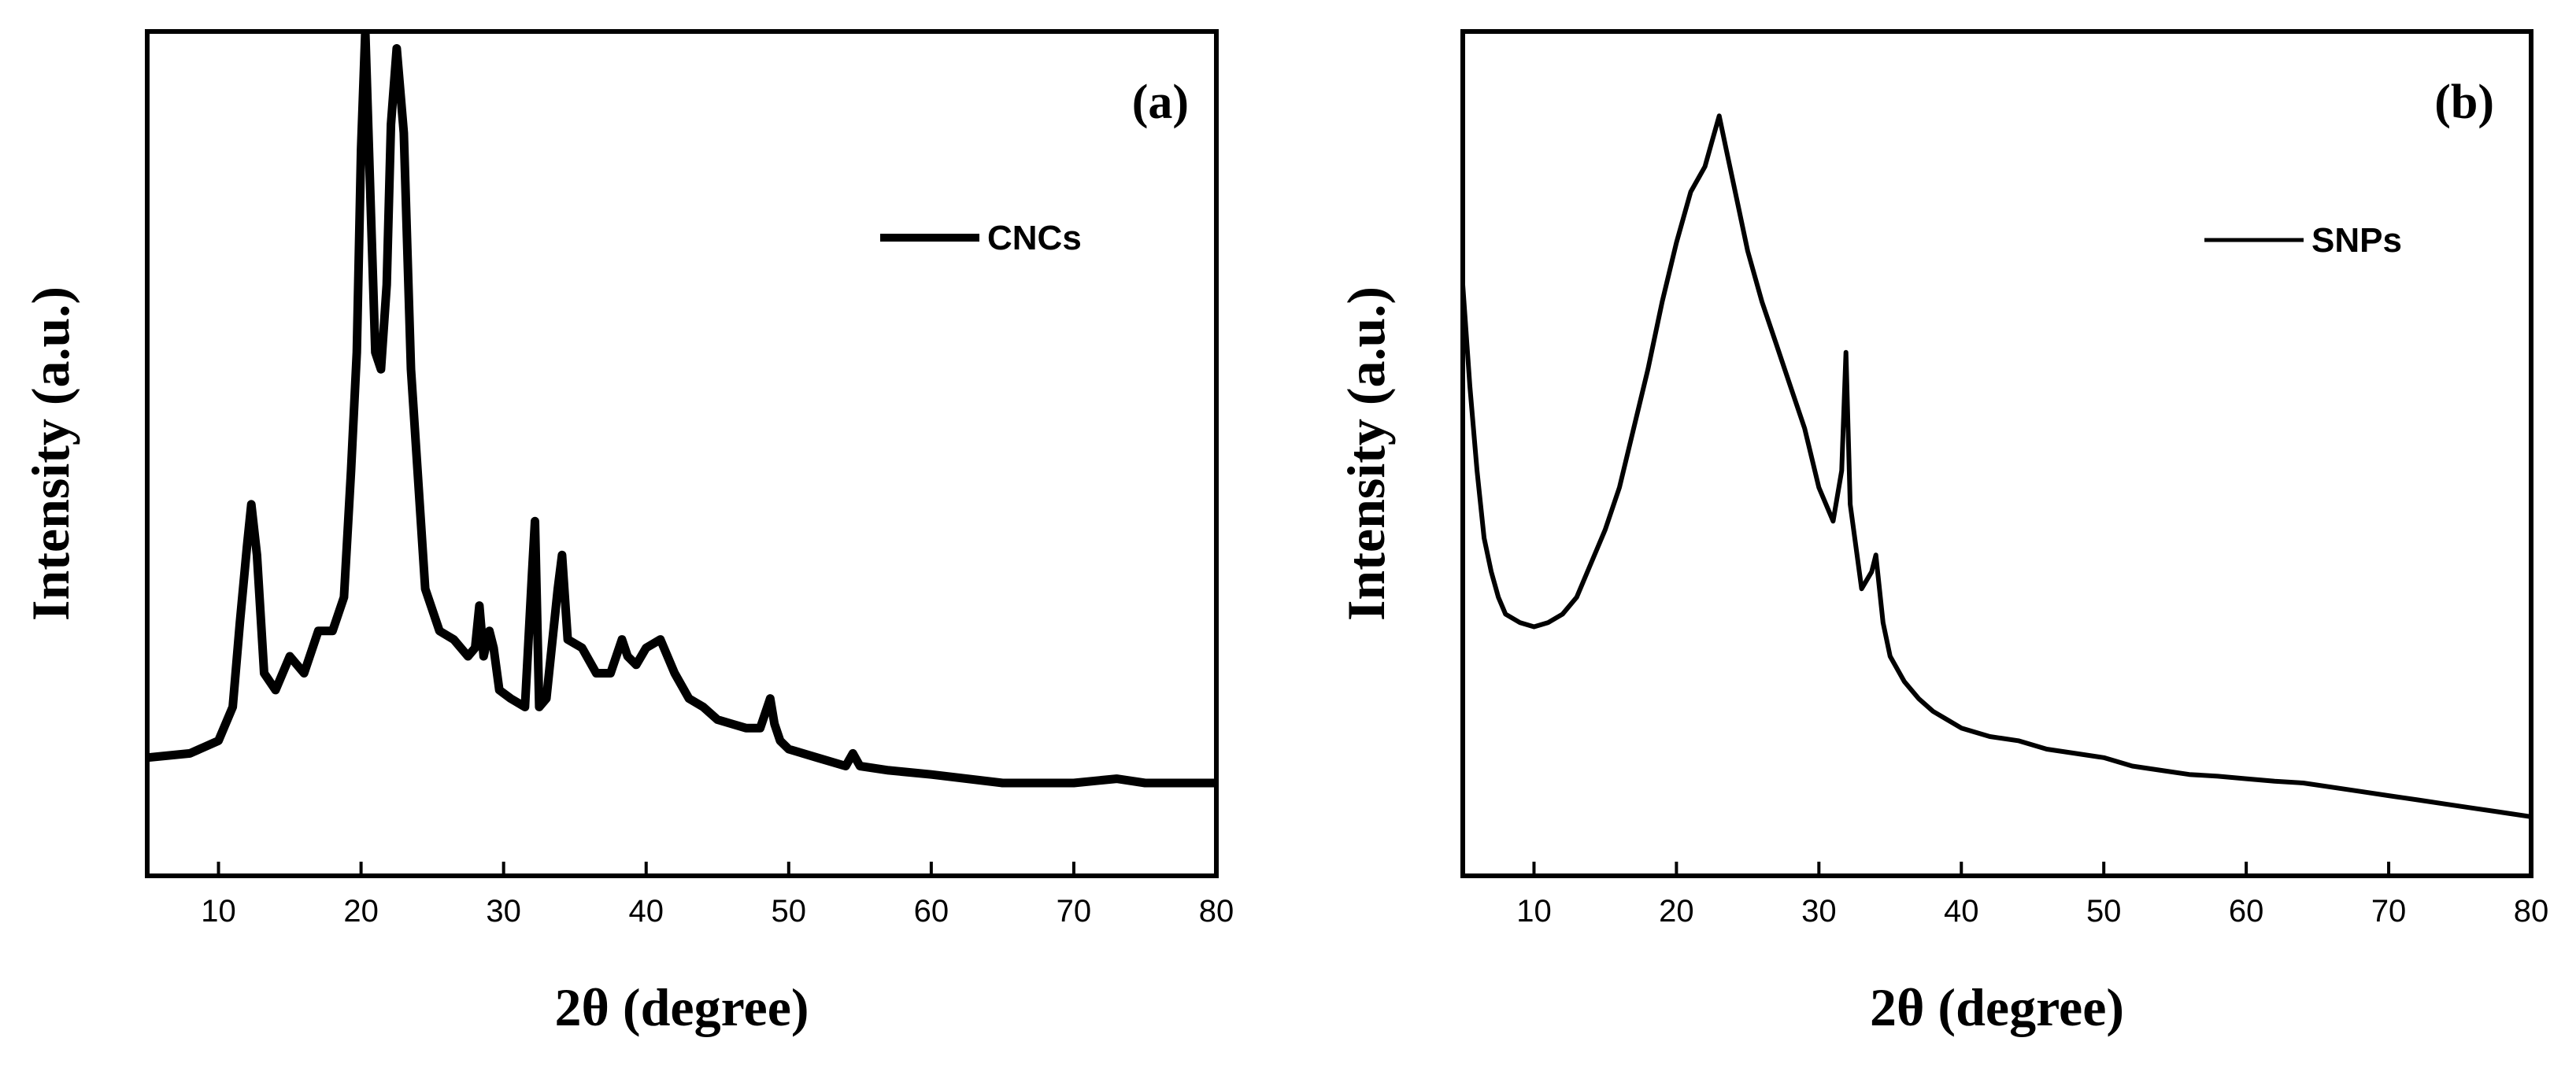 Image resolution: width=2576 pixels, height=1071 pixels. I want to click on panel-label: (a), so click(1160, 102).